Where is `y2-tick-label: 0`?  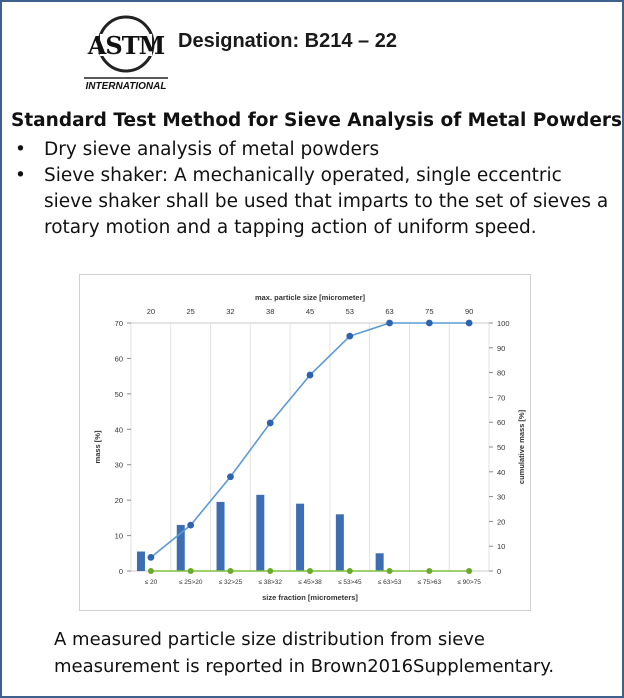
y2-tick-label: 0 is located at coordinates (499, 571).